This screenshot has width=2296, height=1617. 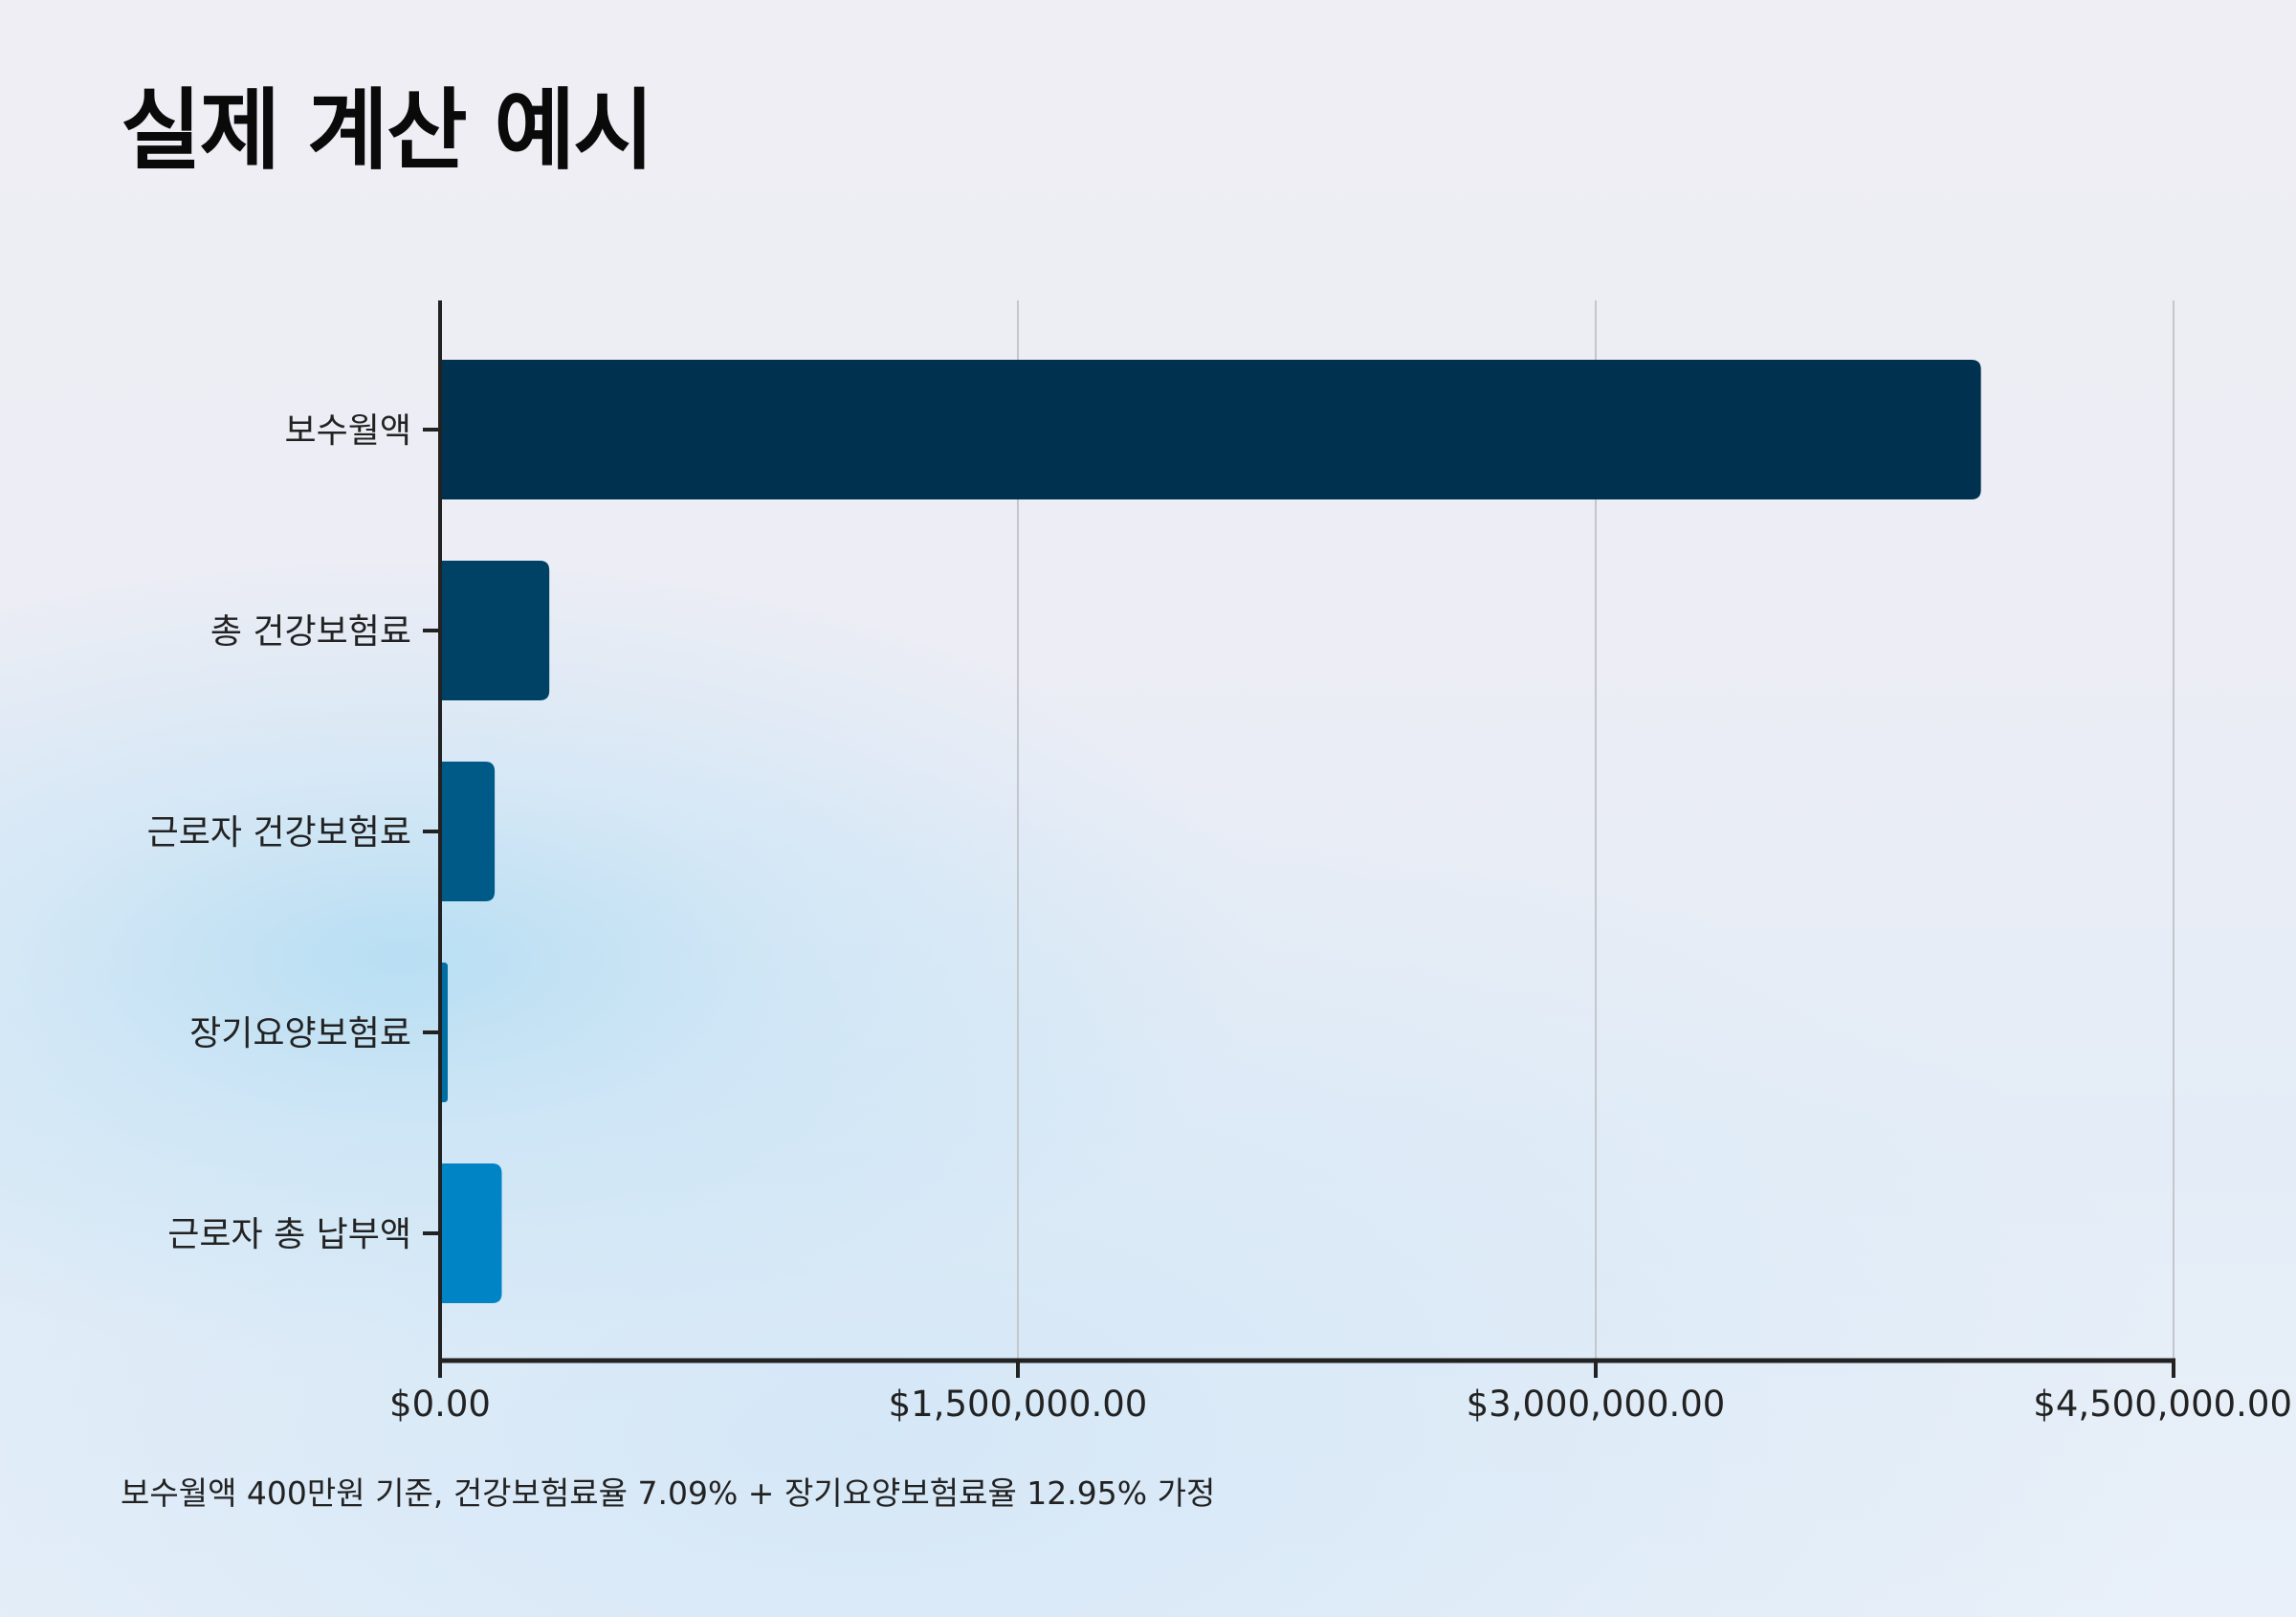 What do you see at coordinates (2162, 1404) in the screenshot?
I see `x-tick-label-3: $4,500,000.00` at bounding box center [2162, 1404].